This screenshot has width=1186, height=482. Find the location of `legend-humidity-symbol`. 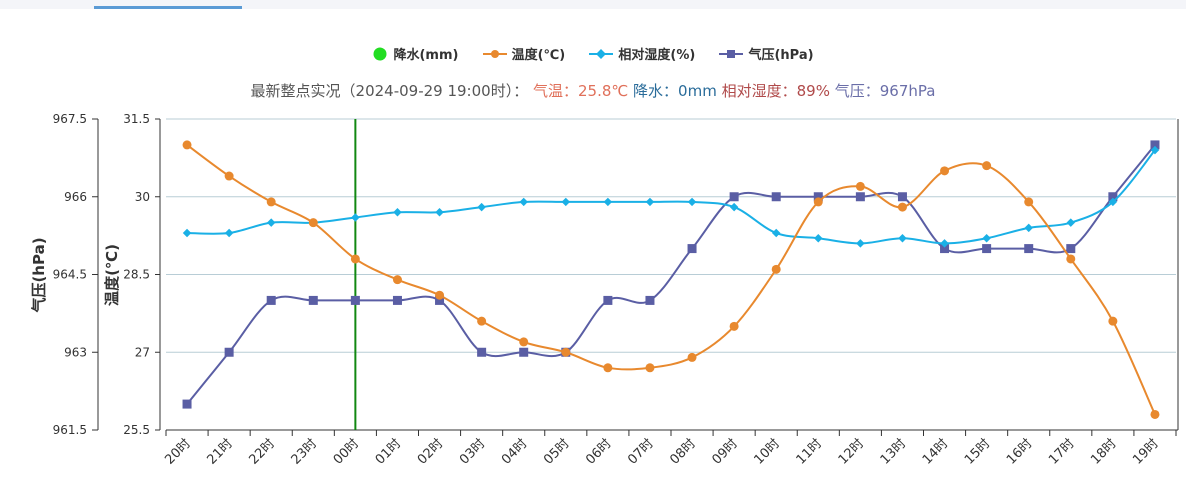

legend-humidity-symbol is located at coordinates (601, 53).